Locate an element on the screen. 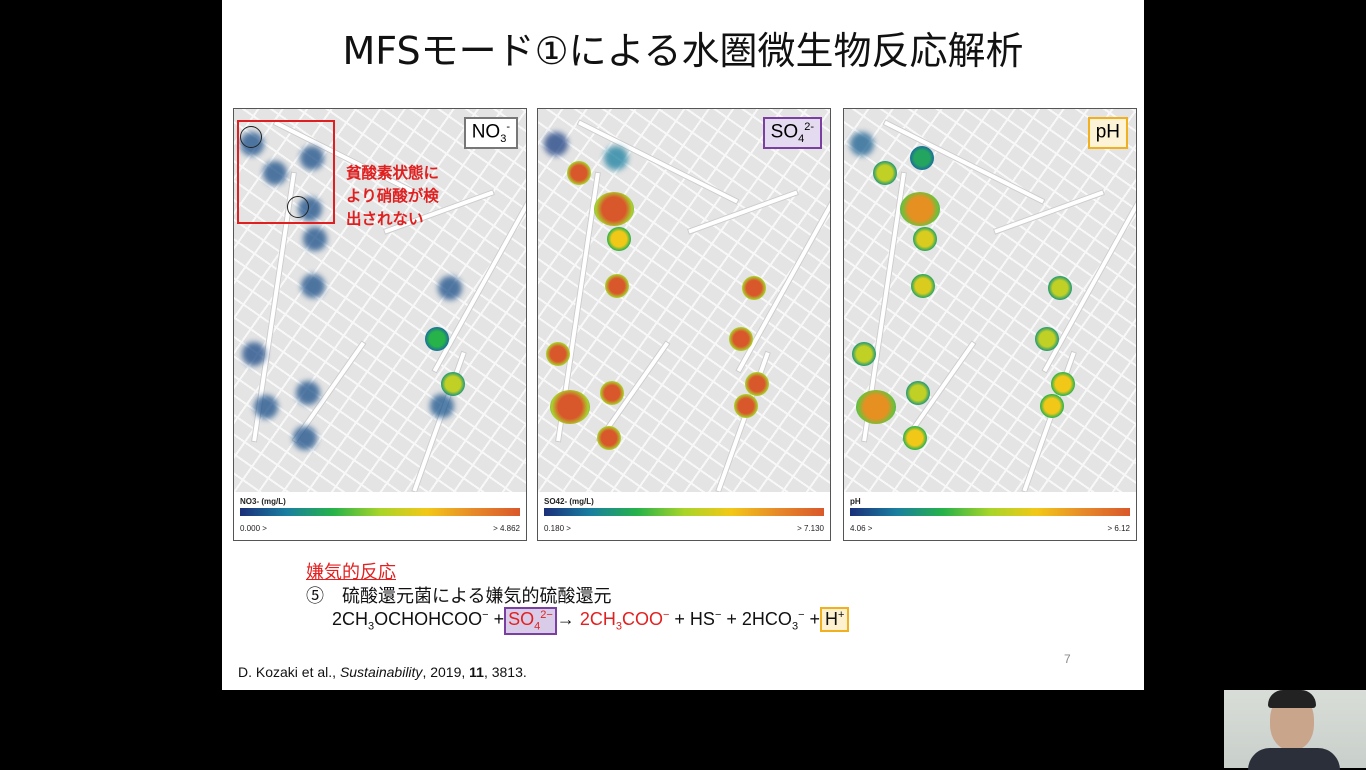  so4-map-panel: SO42- SO42- (mg/L) 0.180 > > 7.130 is located at coordinates (684, 324).